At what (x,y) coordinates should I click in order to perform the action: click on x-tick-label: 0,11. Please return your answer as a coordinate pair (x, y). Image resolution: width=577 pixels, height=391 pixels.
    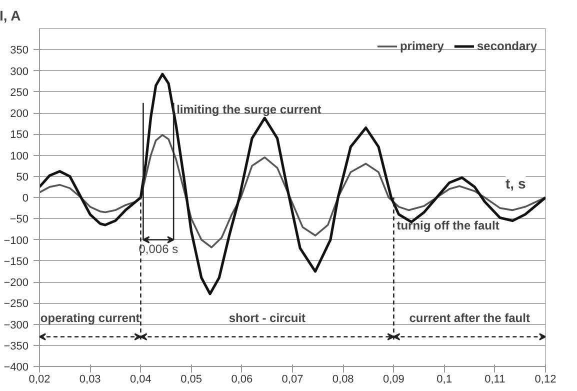
    Looking at the image, I should click on (495, 380).